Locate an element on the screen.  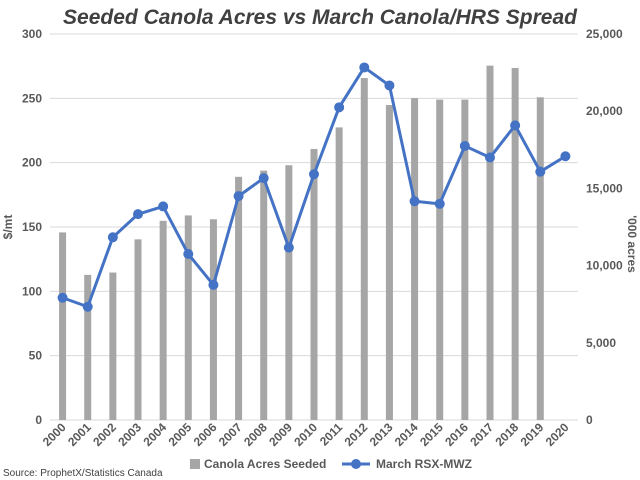
right-tick-label: 5,000 is located at coordinates (601, 343).